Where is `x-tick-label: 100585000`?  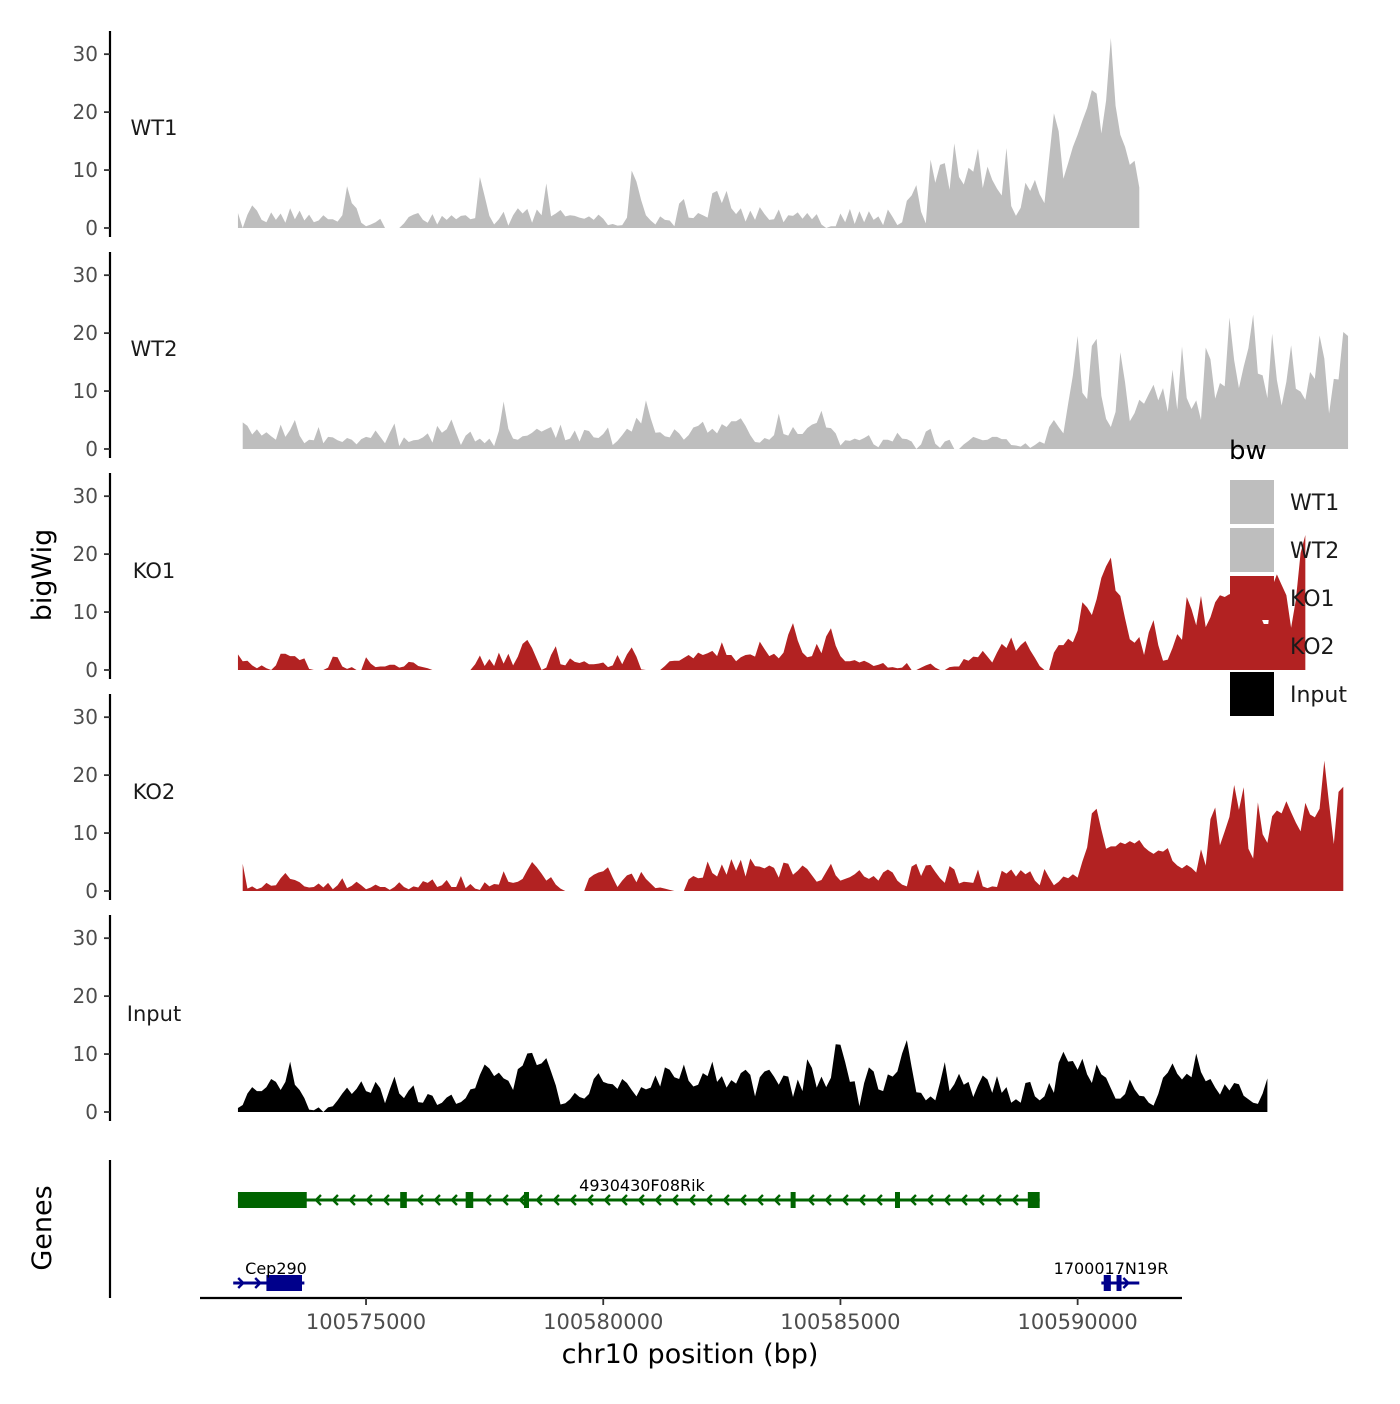
x-tick-label: 100585000 is located at coordinates (840, 1322).